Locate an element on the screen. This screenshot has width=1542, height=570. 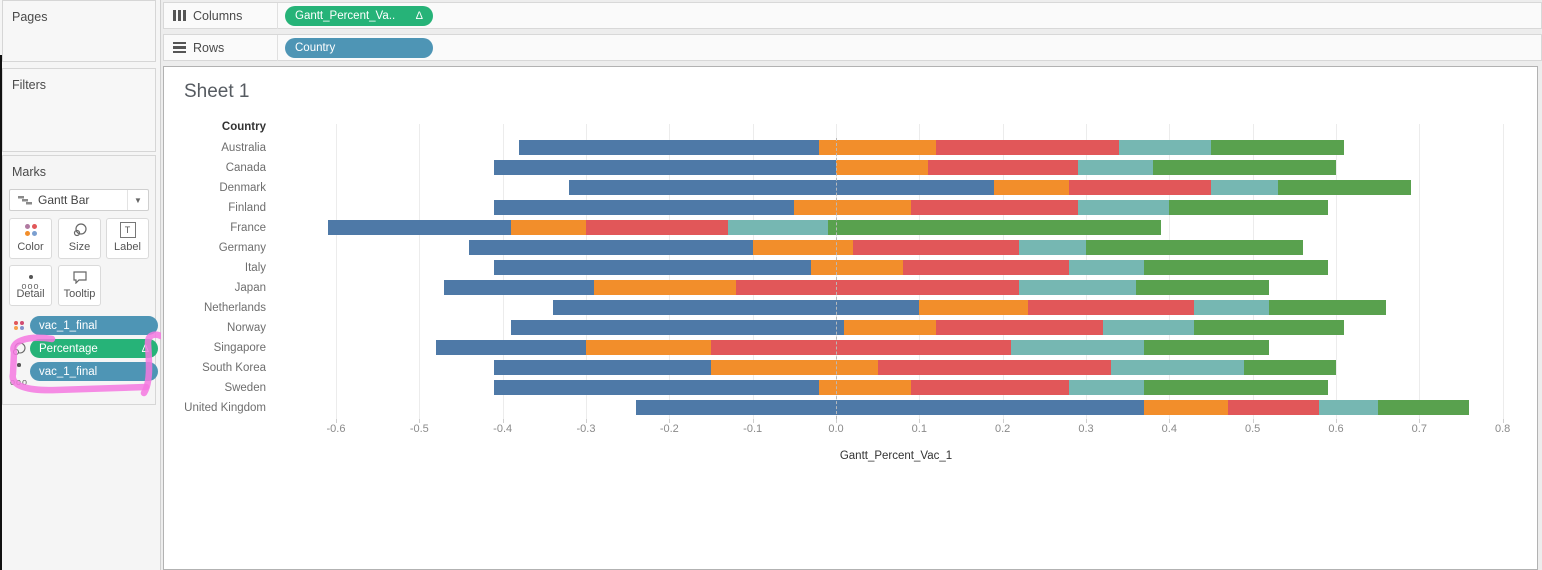
row-header-country: Country is located at coordinates (243, 127).